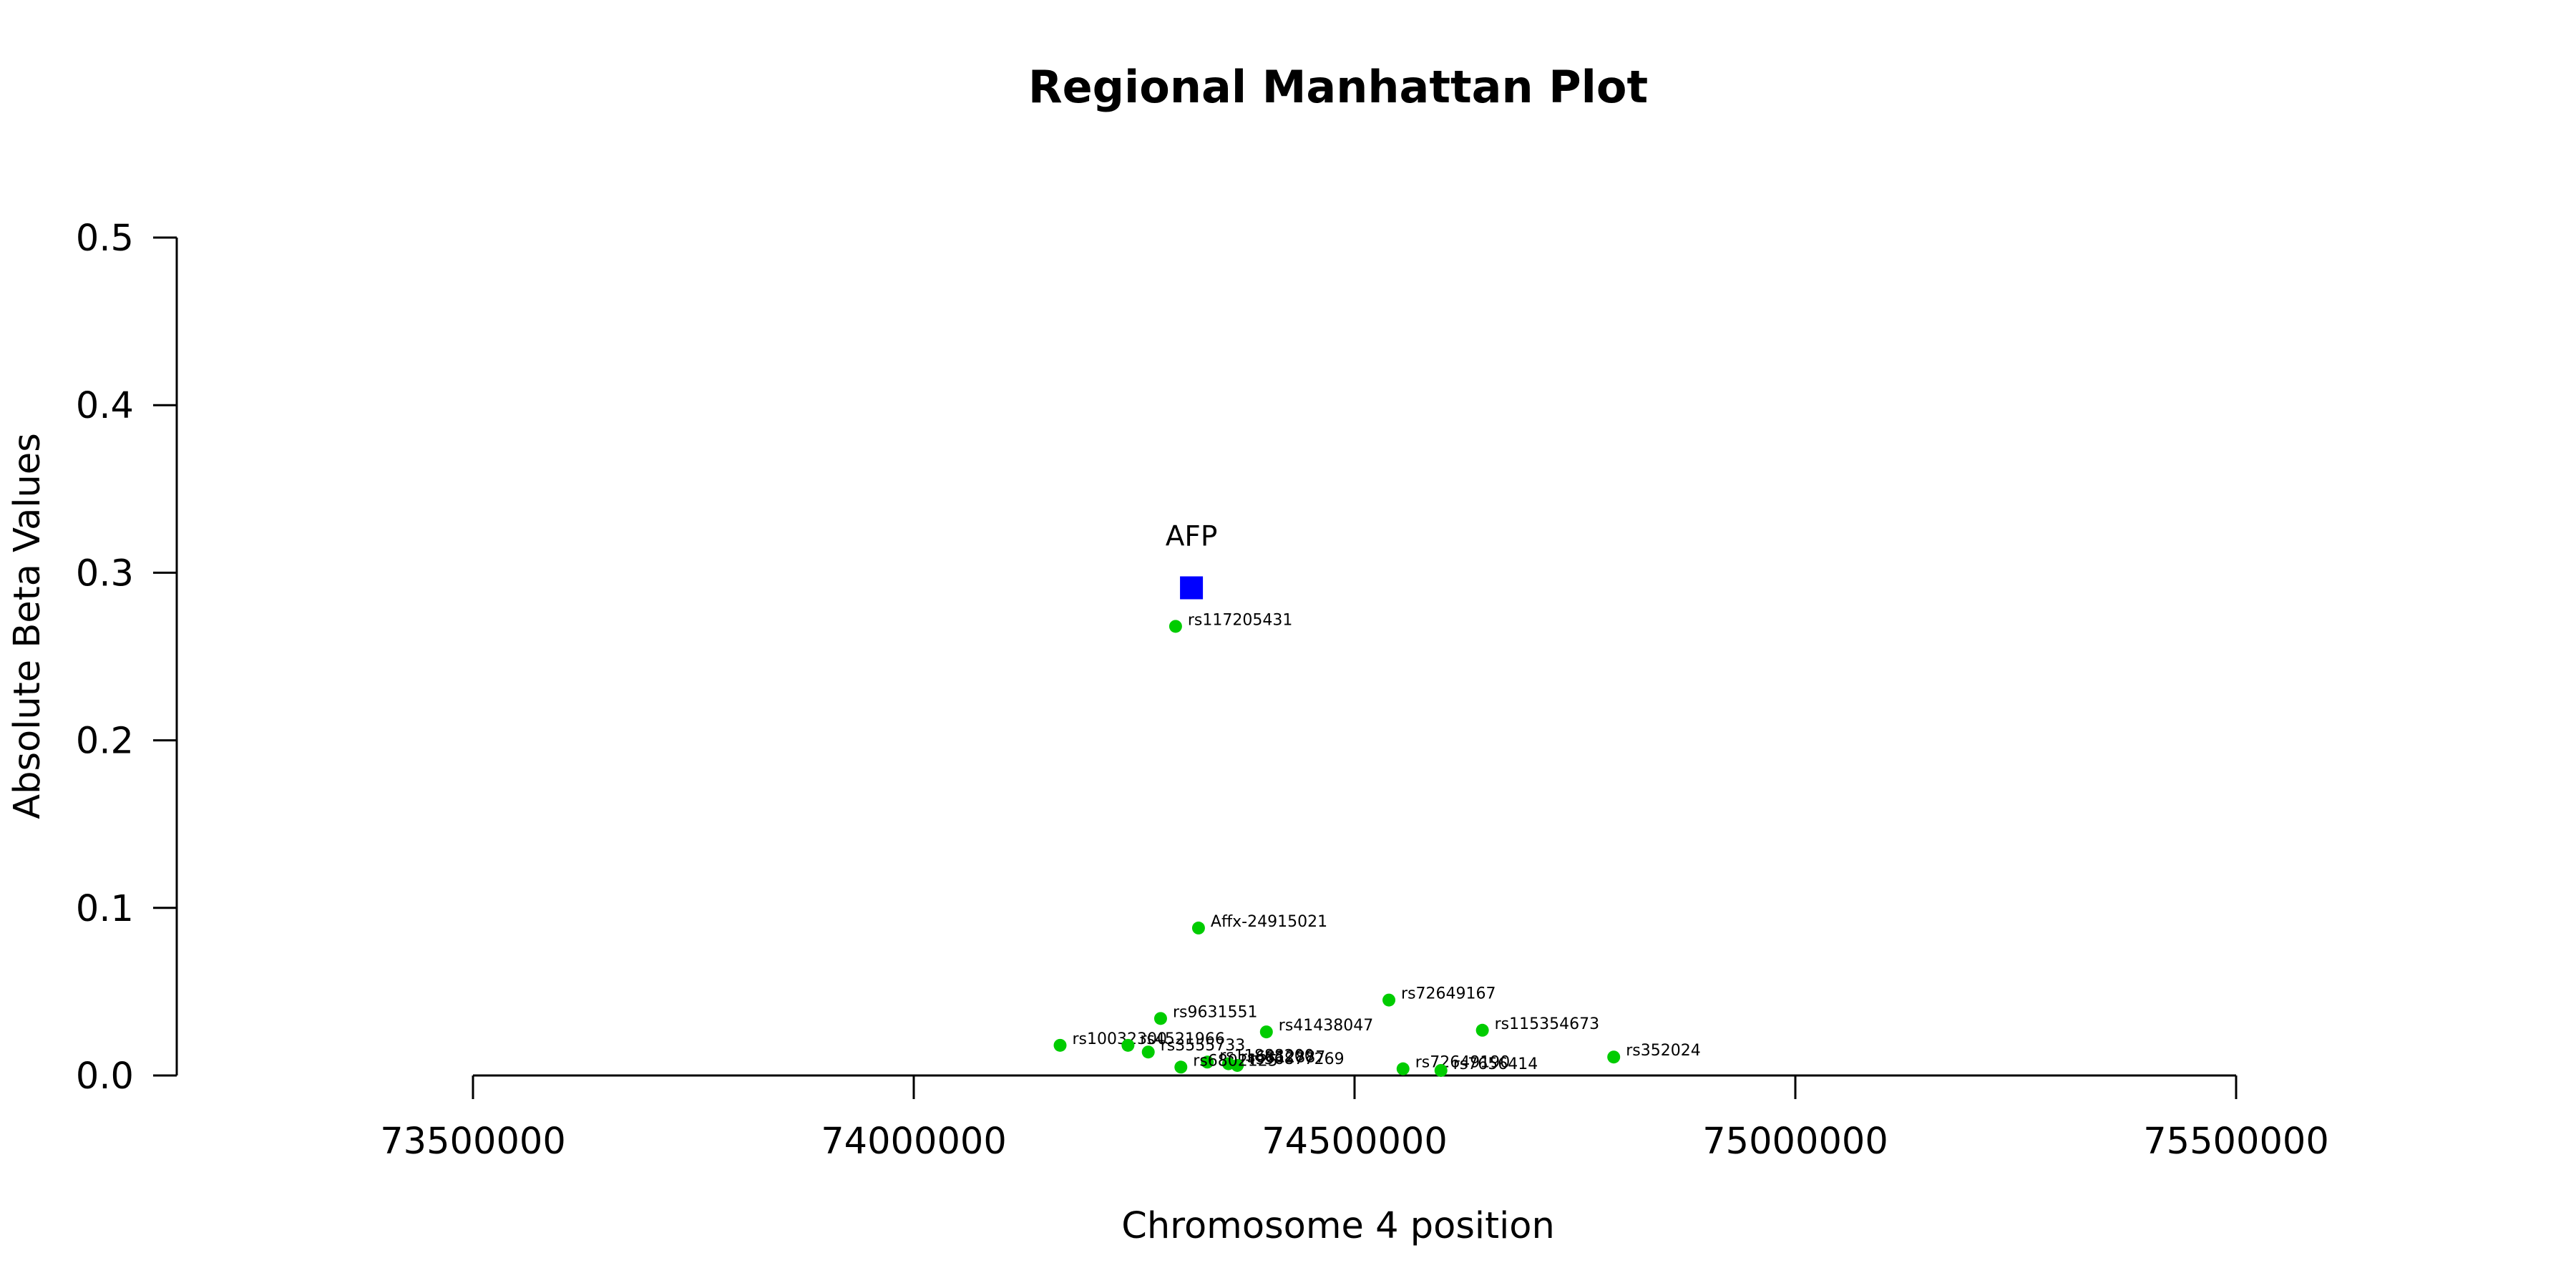  Describe the element at coordinates (914, 1142) in the screenshot. I see `x-tick-label: 74000000` at that location.